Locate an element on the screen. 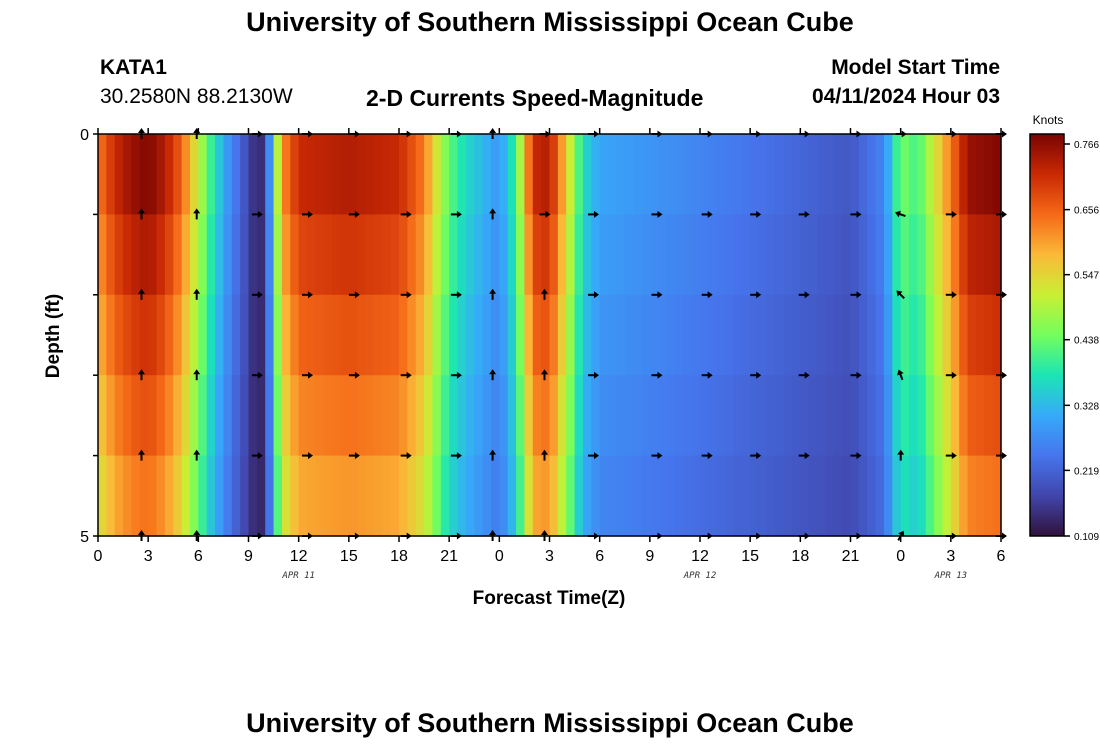  x-tick-label: 3 is located at coordinates (549, 556).